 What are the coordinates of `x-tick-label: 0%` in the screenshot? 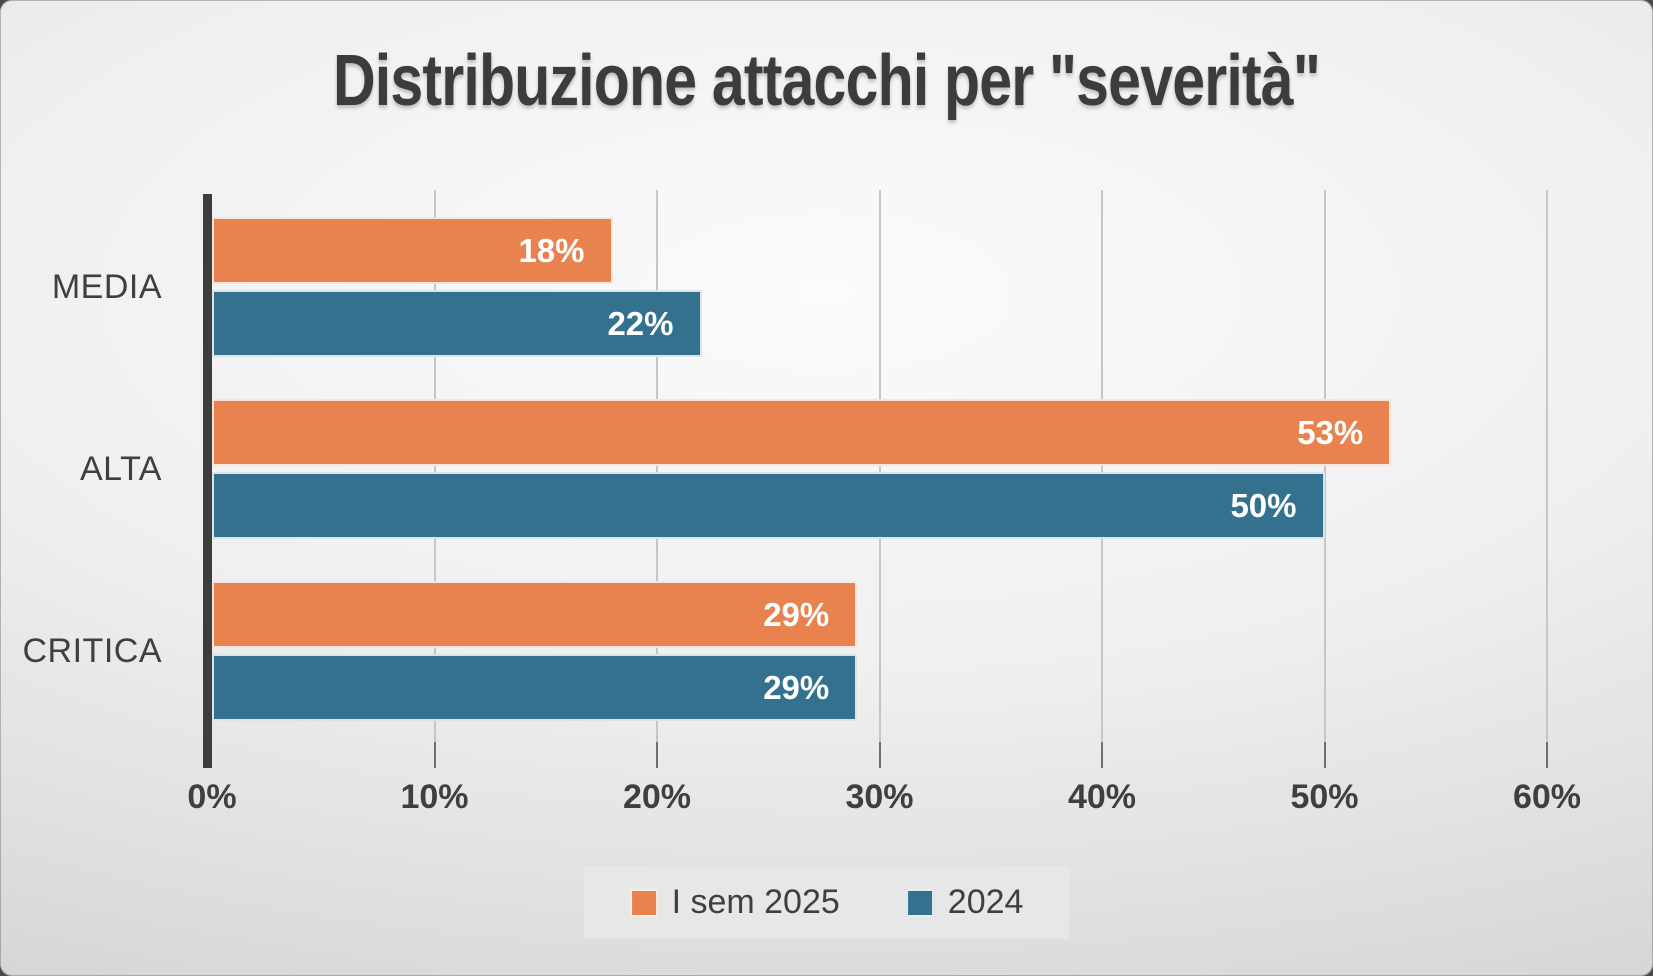 It's located at (212, 797).